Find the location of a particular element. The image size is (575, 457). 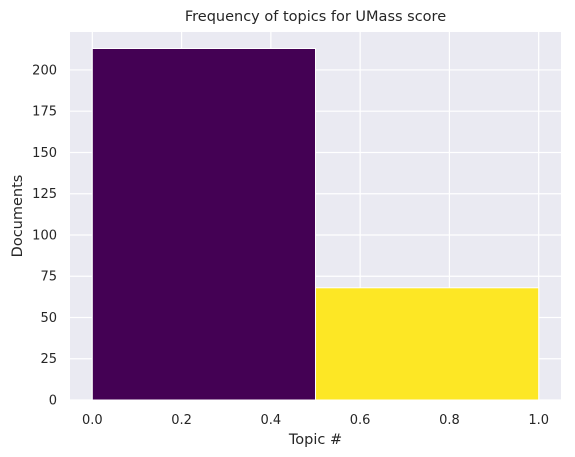

y-tick-label: 100 is located at coordinates (44, 235).